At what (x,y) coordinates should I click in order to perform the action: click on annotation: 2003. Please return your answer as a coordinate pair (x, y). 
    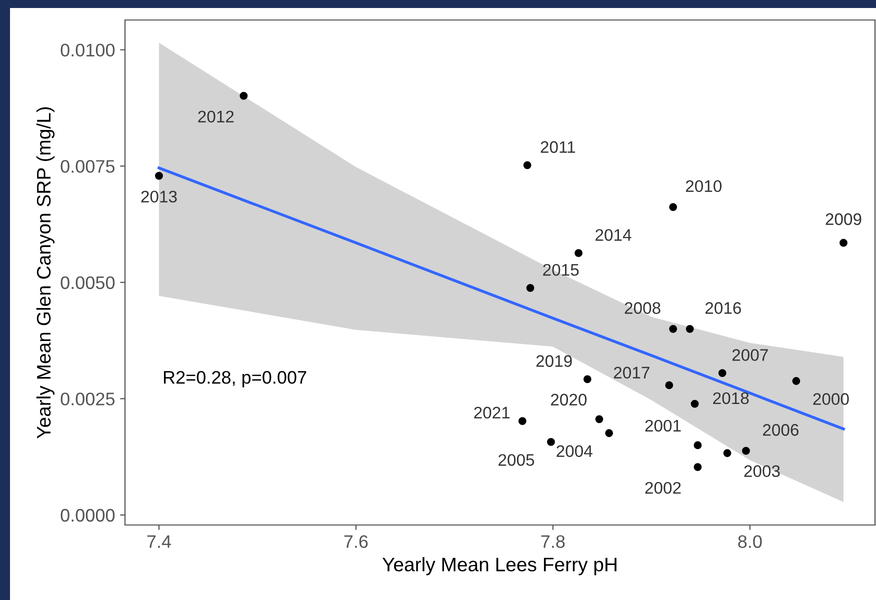
    Looking at the image, I should click on (762, 471).